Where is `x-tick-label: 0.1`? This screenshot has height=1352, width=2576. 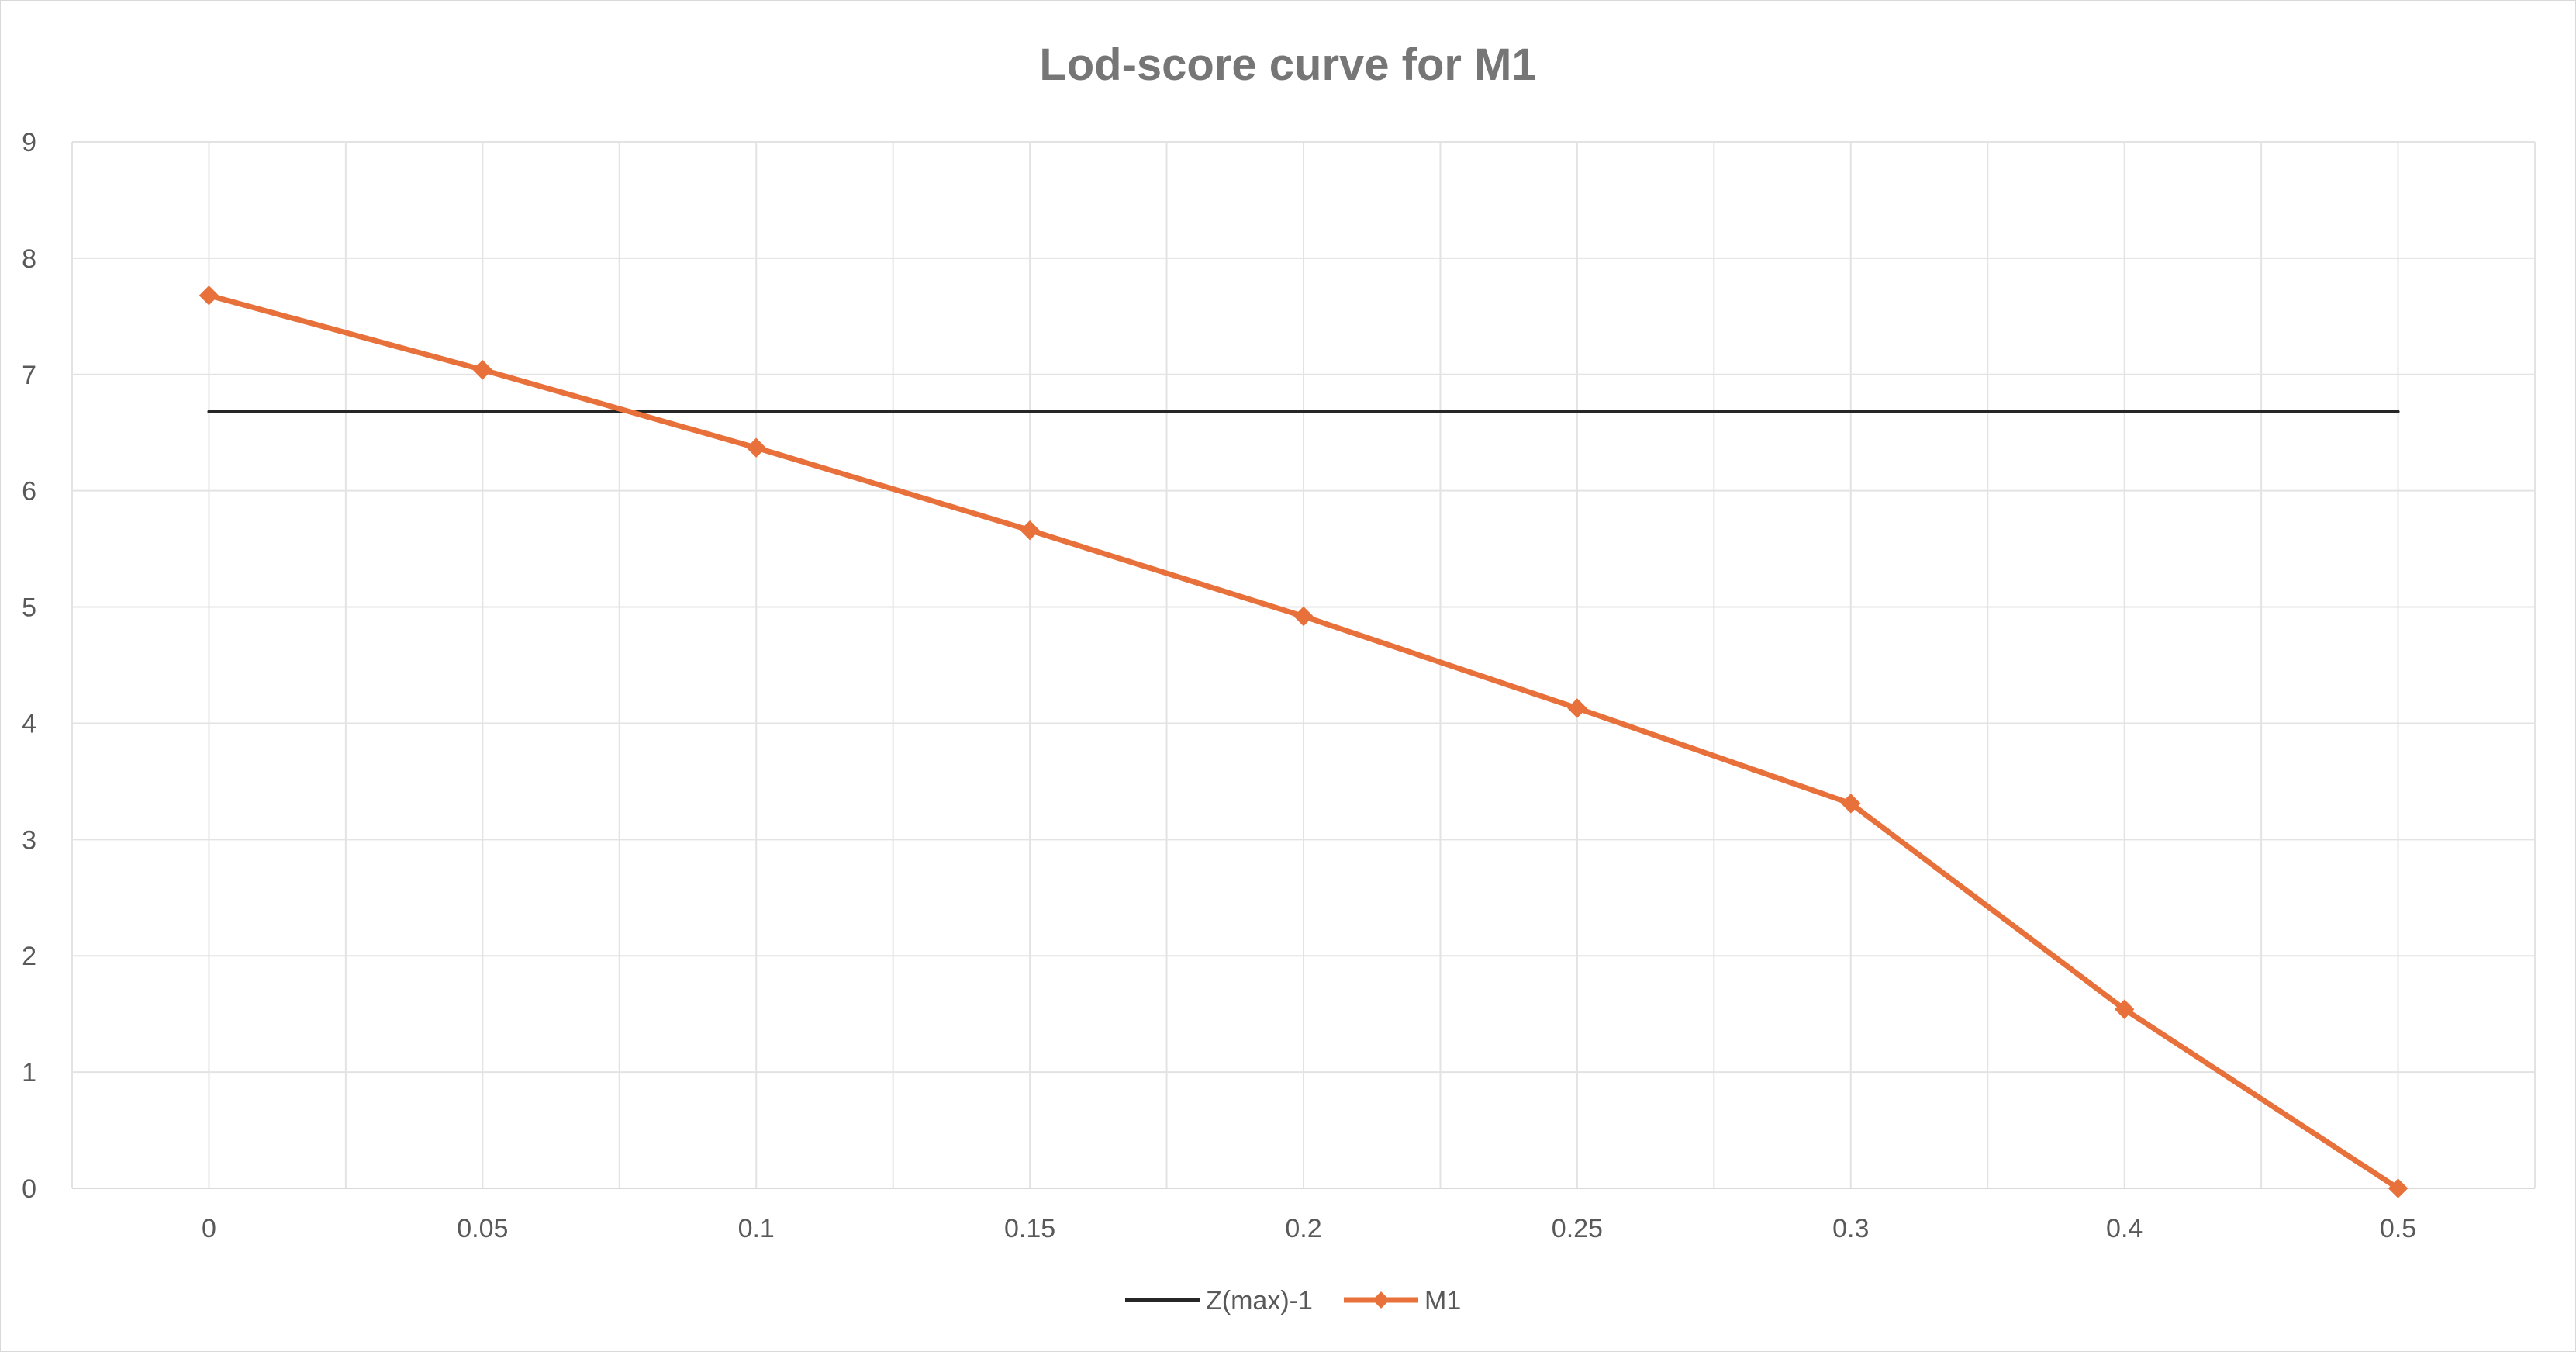 x-tick-label: 0.1 is located at coordinates (757, 1228).